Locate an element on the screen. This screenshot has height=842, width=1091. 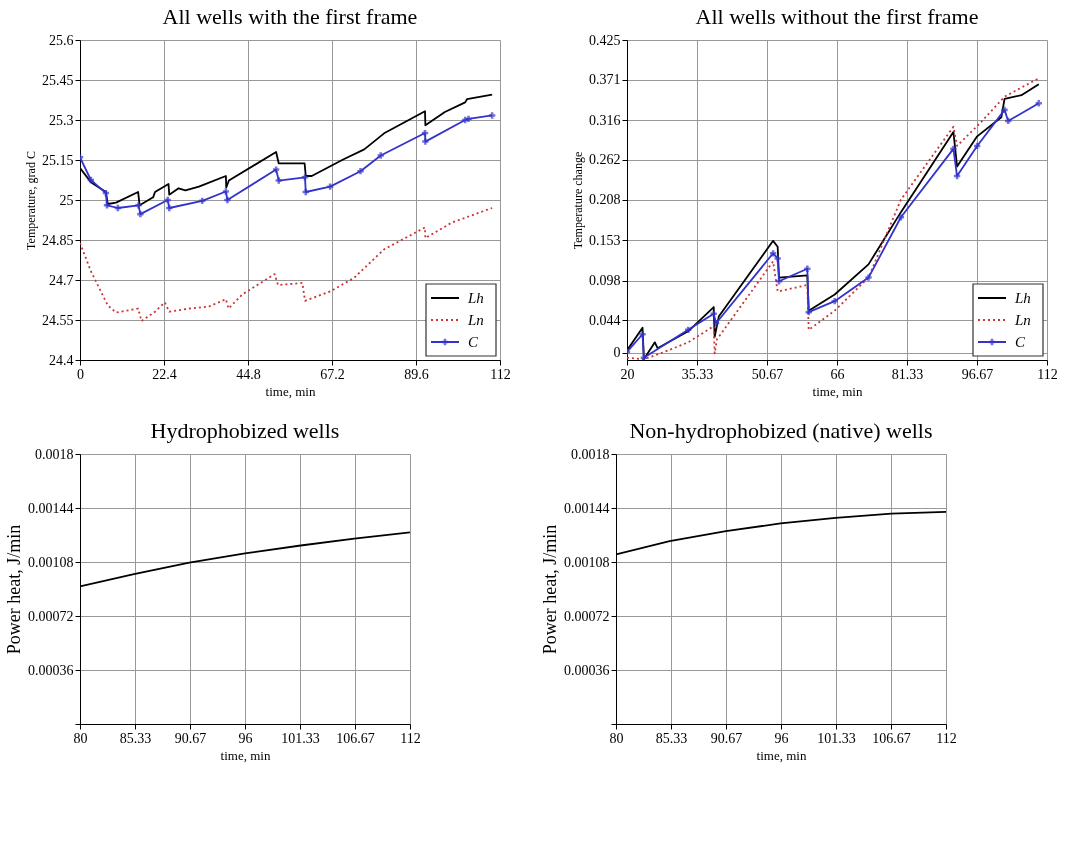
y-tick-label: 0.044 is located at coordinates (605, 320).